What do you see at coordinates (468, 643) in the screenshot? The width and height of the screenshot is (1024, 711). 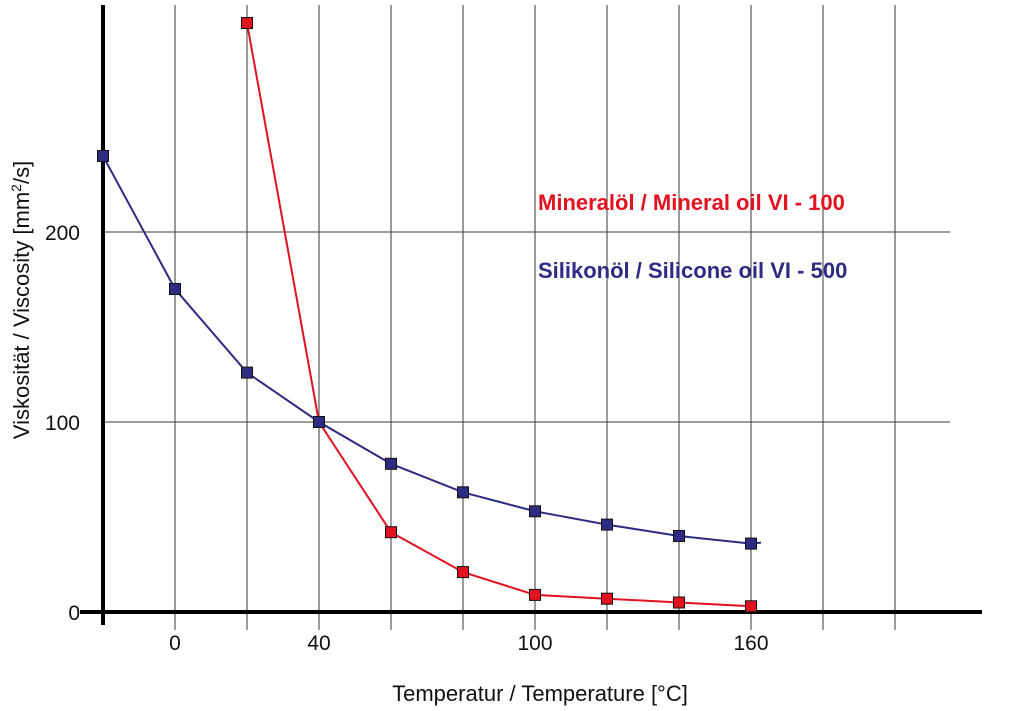 I see `x-tick-labels: 0 40 100 160` at bounding box center [468, 643].